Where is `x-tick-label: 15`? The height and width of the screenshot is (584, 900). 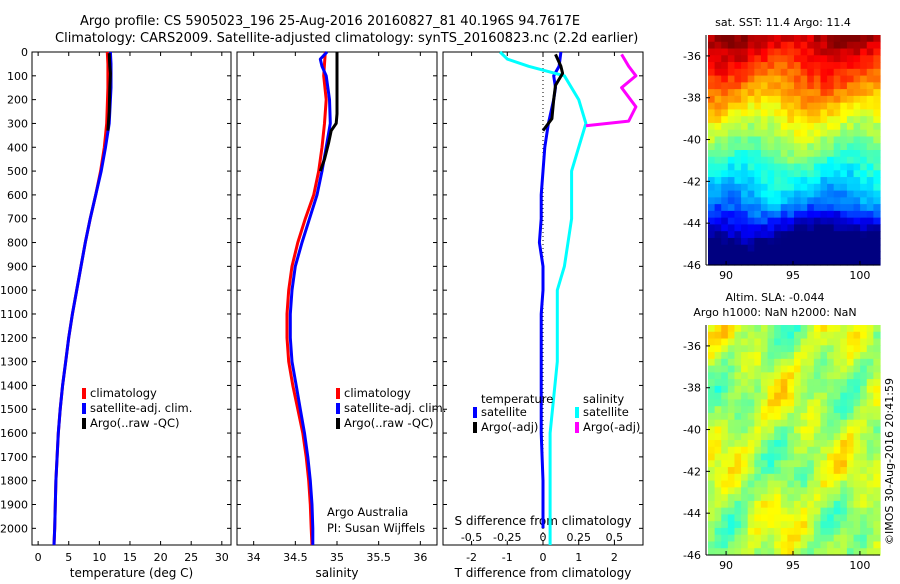 x-tick-label: 15 is located at coordinates (130, 557).